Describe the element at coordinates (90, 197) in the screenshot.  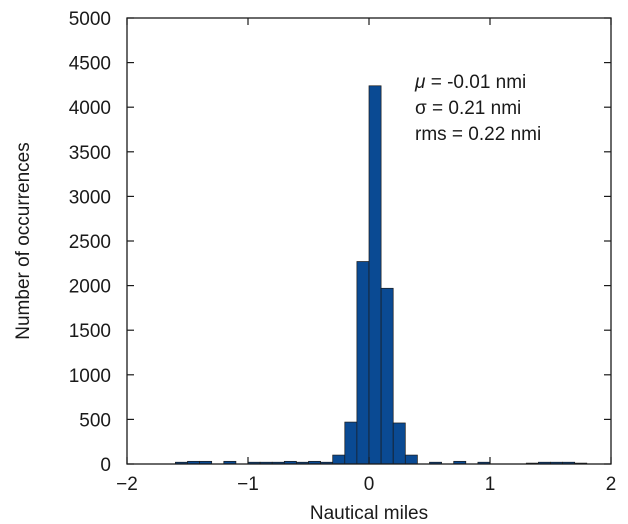
I see `y-tick-label: 3000` at that location.